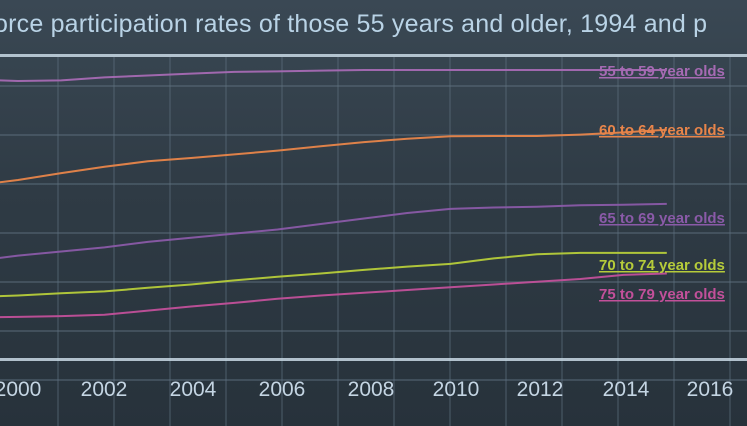 The height and width of the screenshot is (426, 747). What do you see at coordinates (373, 359) in the screenshot?
I see `x-axis-line` at bounding box center [373, 359].